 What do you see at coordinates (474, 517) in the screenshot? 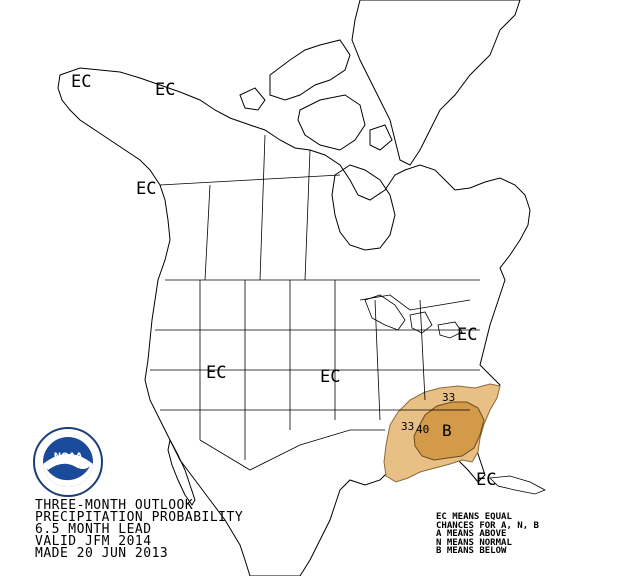
I see `legend-line: EC MEANS EQUAL` at bounding box center [474, 517].